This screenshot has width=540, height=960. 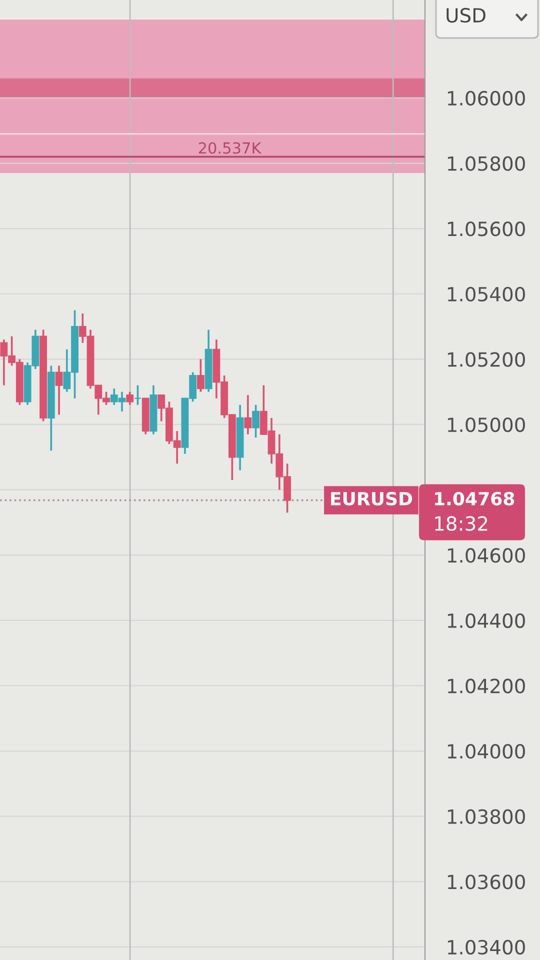 What do you see at coordinates (486, 294) in the screenshot?
I see `y-tick-label: 1.05400` at bounding box center [486, 294].